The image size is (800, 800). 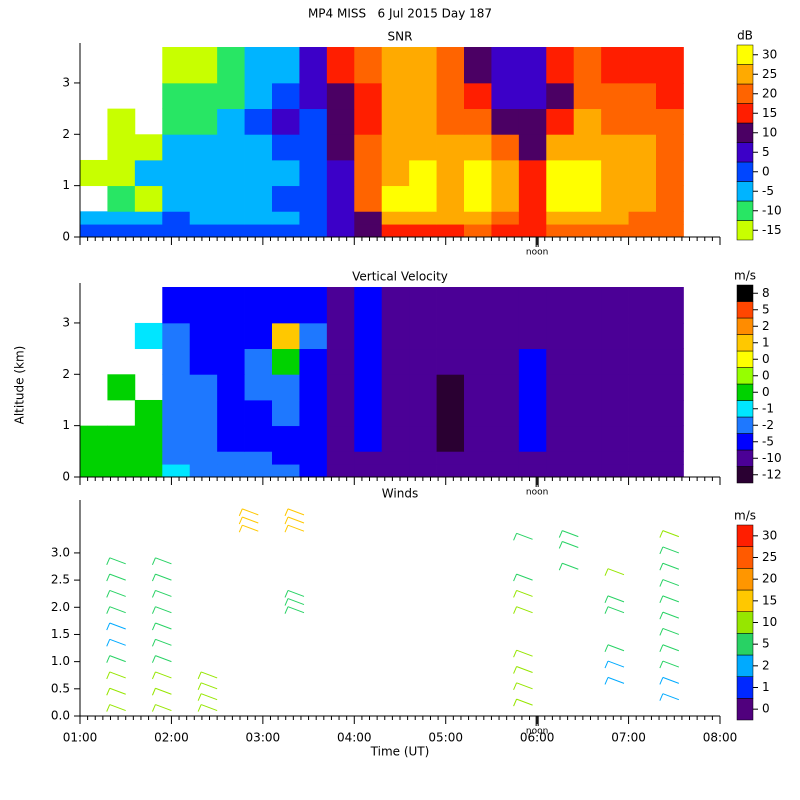 What do you see at coordinates (400, 277) in the screenshot?
I see `panel-title: Vertical Velocity` at bounding box center [400, 277].